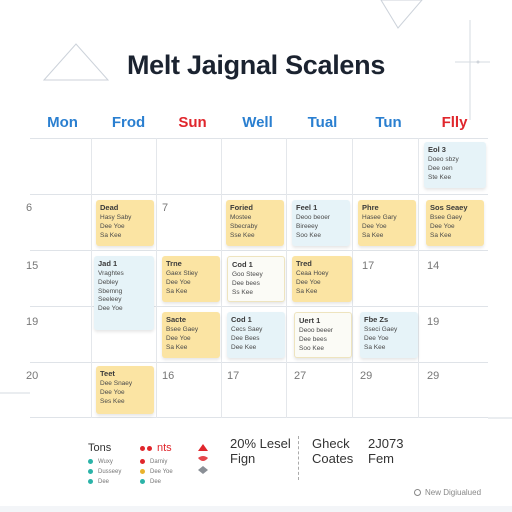  I want to click on stat-count: 2J073 Fem, so click(386, 451).